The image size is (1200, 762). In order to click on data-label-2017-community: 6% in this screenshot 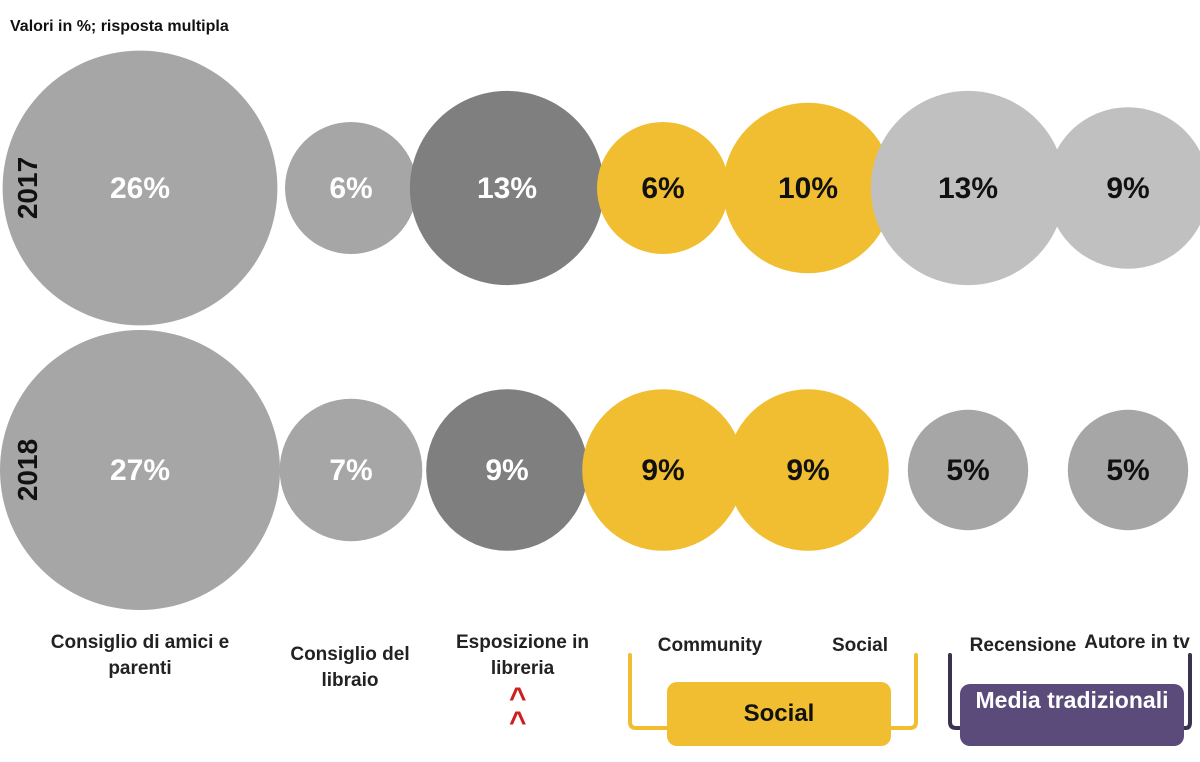, I will do `click(662, 188)`.